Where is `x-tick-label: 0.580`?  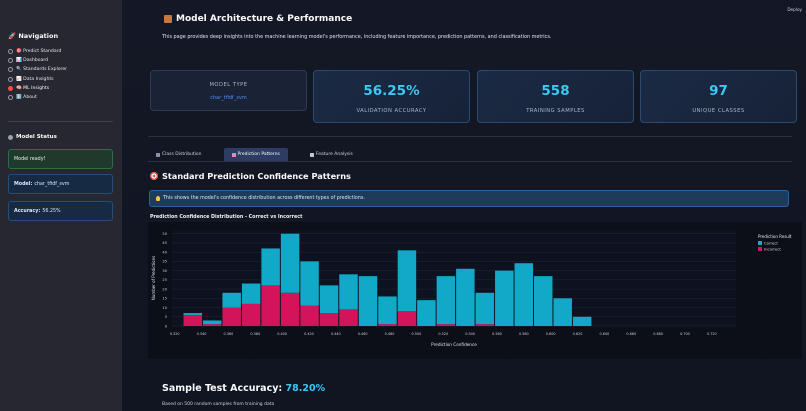 x-tick-label: 0.580 is located at coordinates (524, 334).